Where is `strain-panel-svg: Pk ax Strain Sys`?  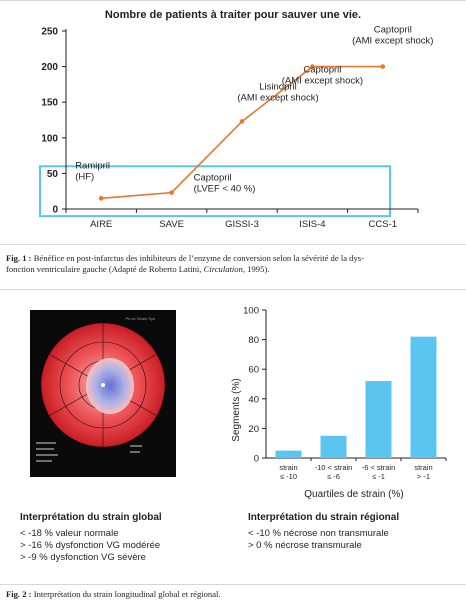 strain-panel-svg: Pk ax Strain Sys is located at coordinates (103, 393).